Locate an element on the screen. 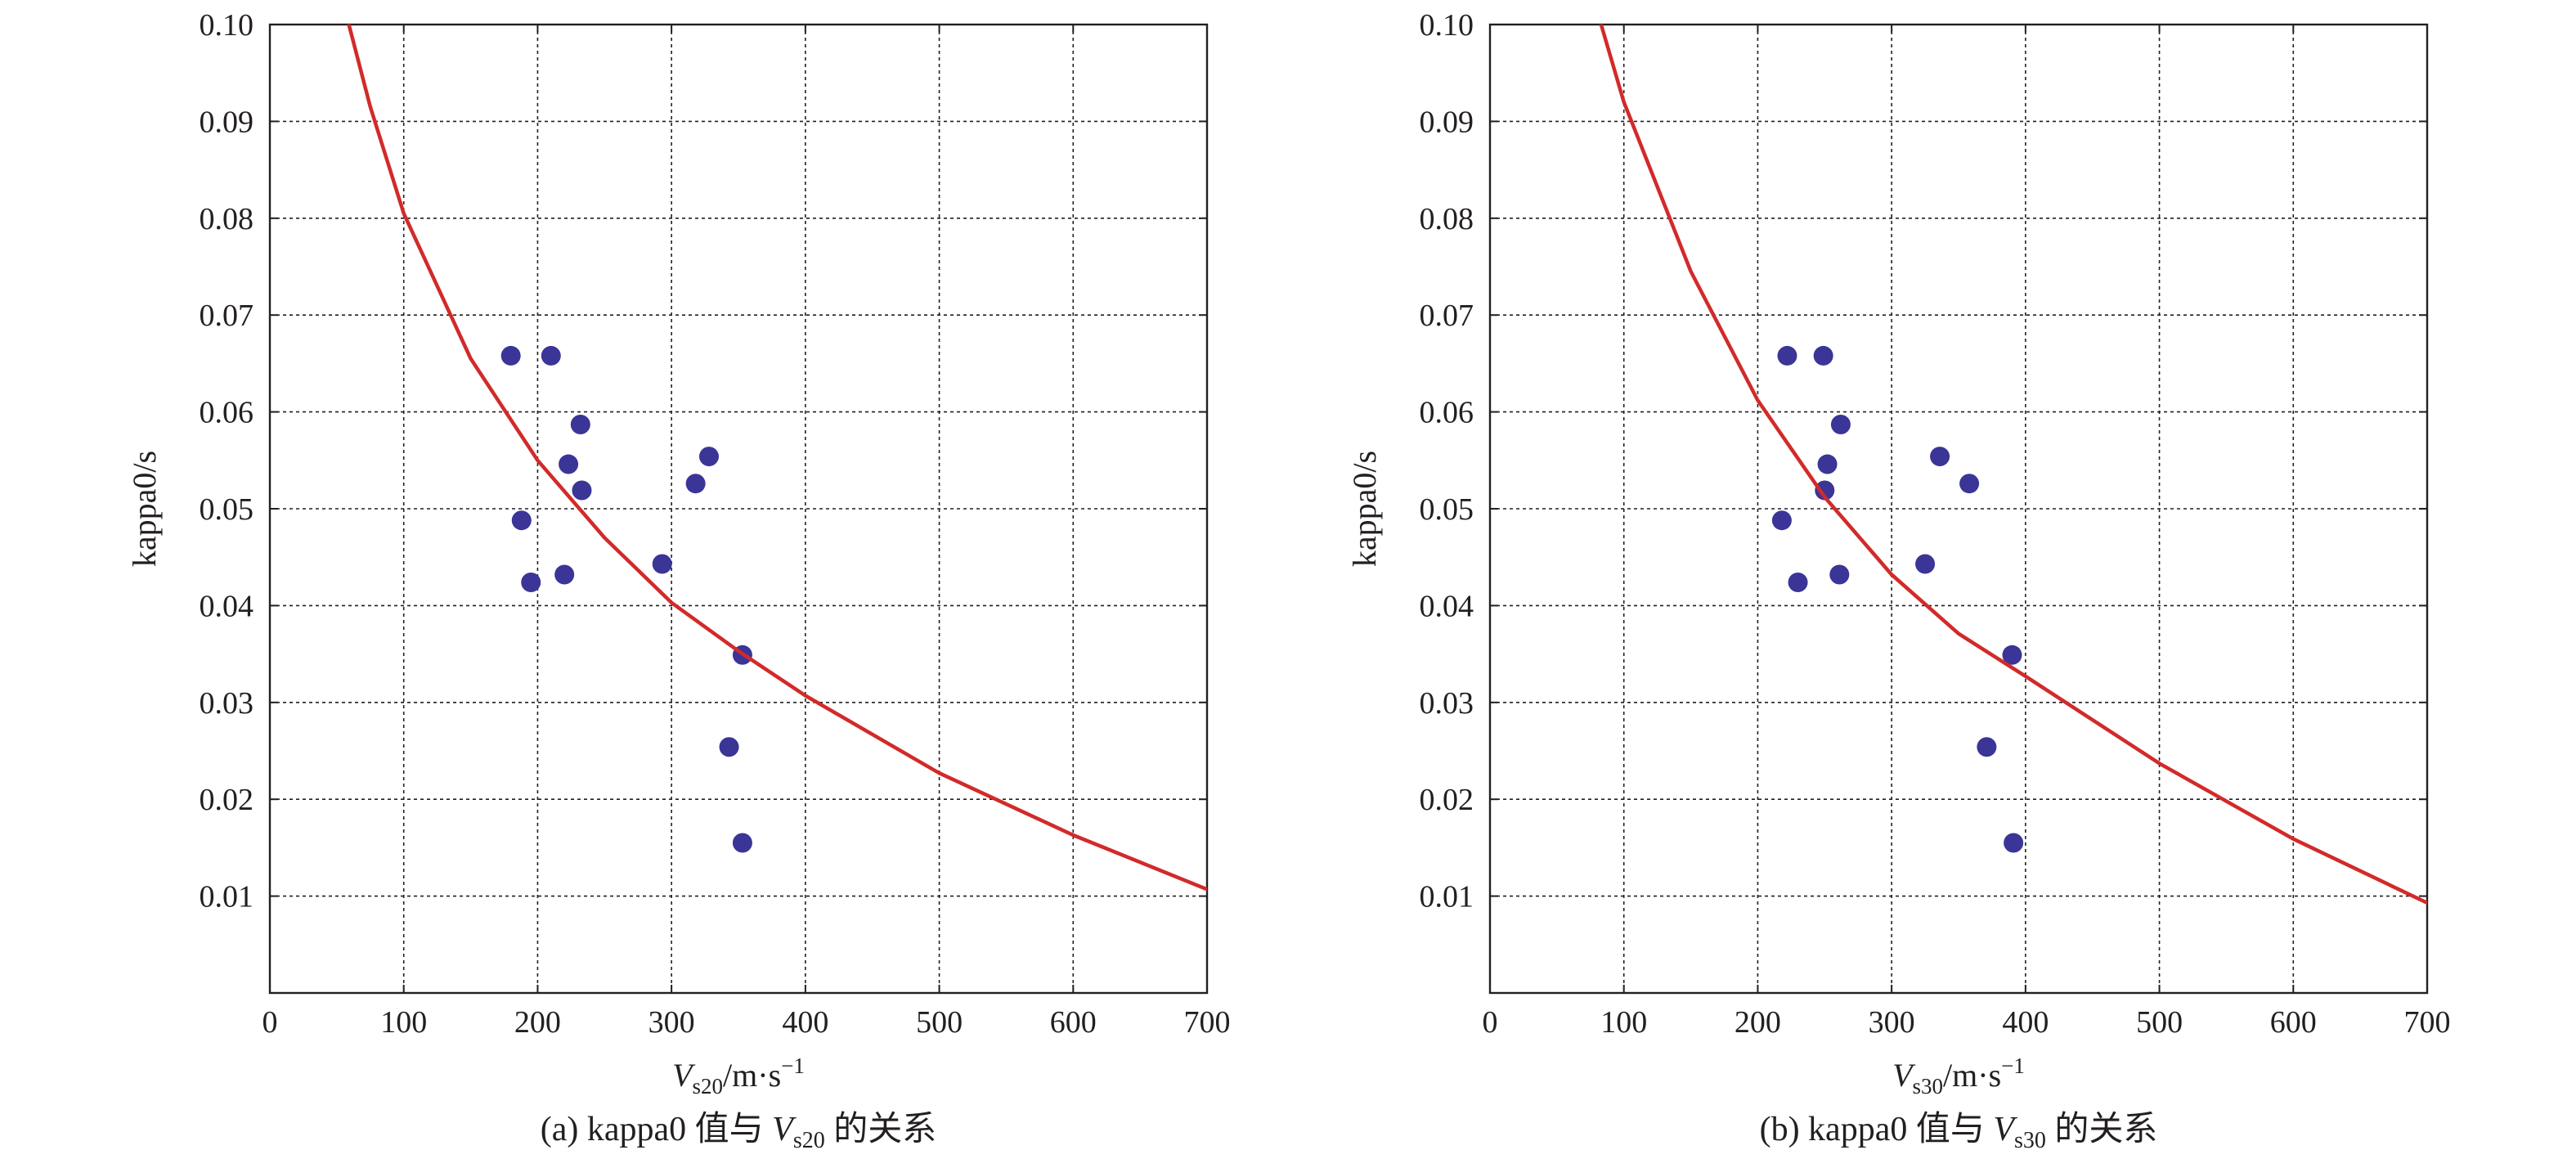 This screenshot has width=2576, height=1168. x-axis-title: Vs20/m·s−1 is located at coordinates (738, 1075).